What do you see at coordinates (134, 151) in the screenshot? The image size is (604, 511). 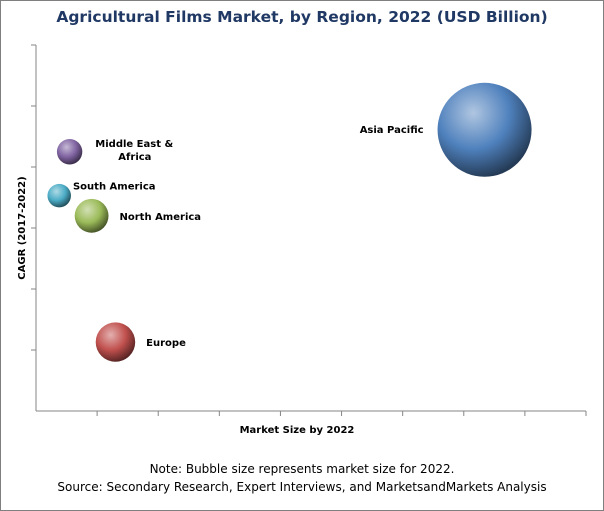 I see `bubble-label: Middle East & Africa` at bounding box center [134, 151].